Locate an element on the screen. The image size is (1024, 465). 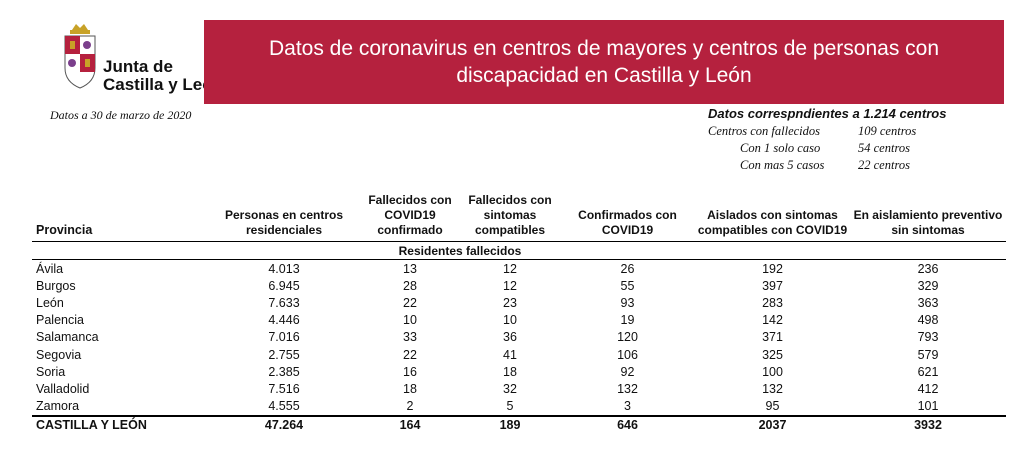
table-row: Burgos 6.945 28 12 55 397 329 is located at coordinates (519, 285).